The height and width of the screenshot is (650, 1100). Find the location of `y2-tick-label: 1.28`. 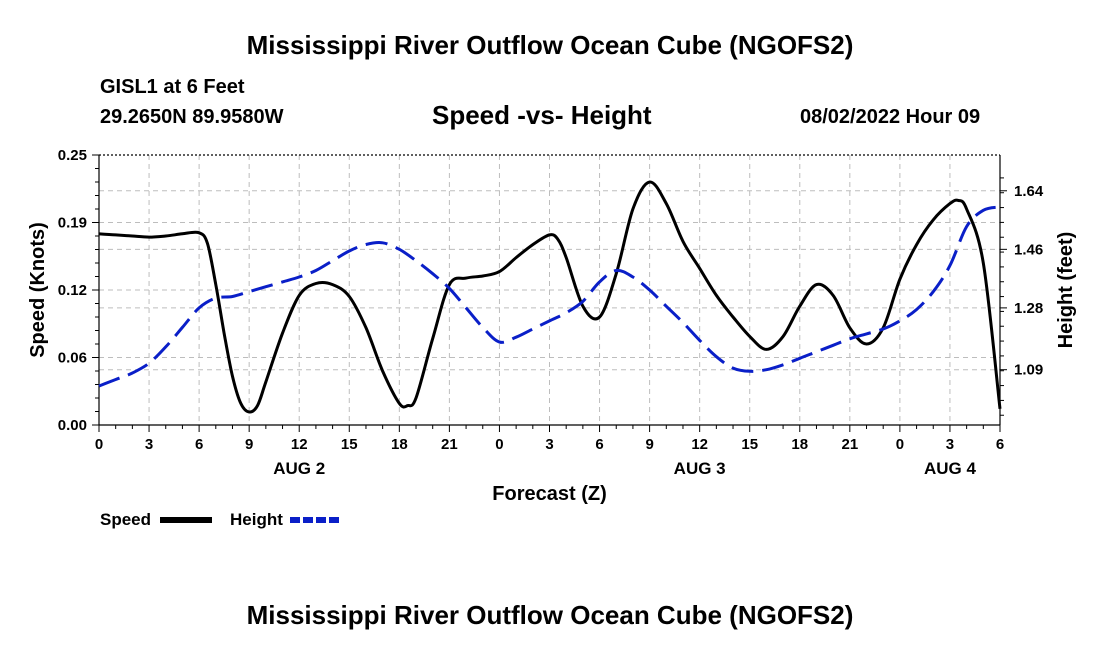

y2-tick-label: 1.28 is located at coordinates (1028, 308).